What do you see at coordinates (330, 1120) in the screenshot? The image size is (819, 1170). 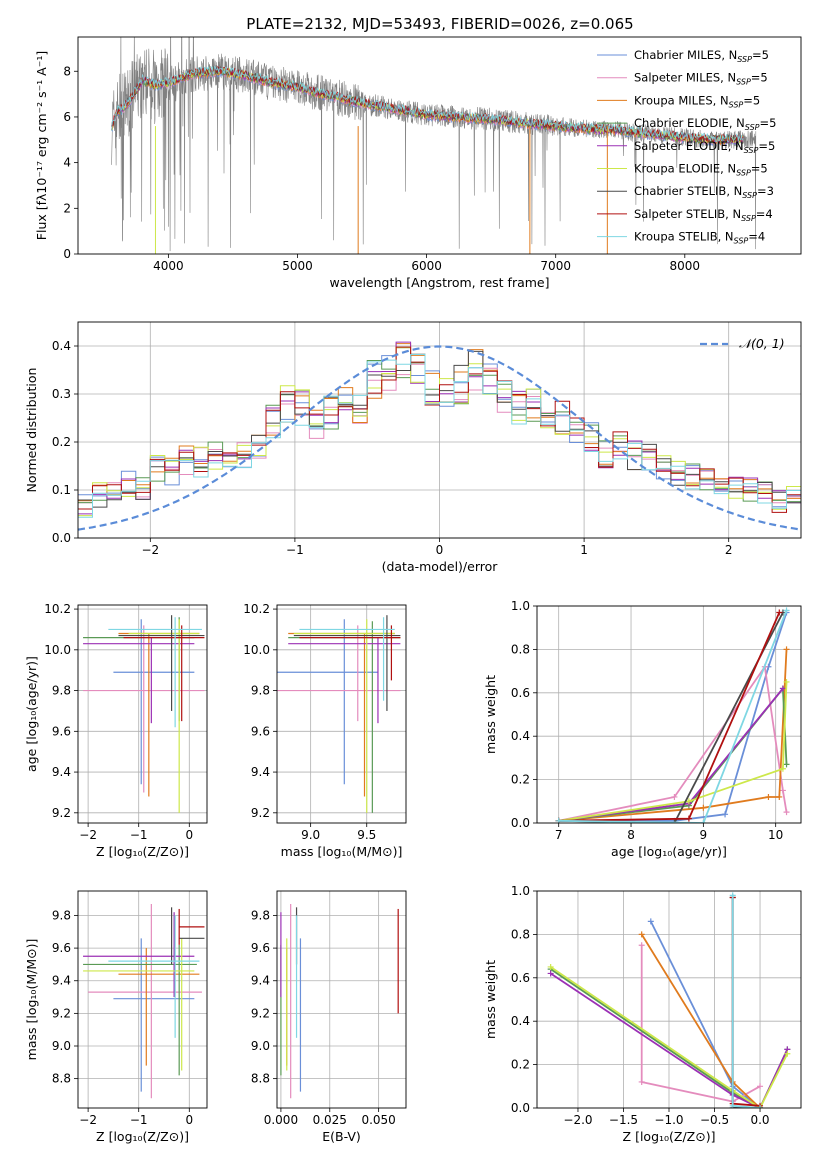 I see `x-tick-label: 0.025` at bounding box center [330, 1120].